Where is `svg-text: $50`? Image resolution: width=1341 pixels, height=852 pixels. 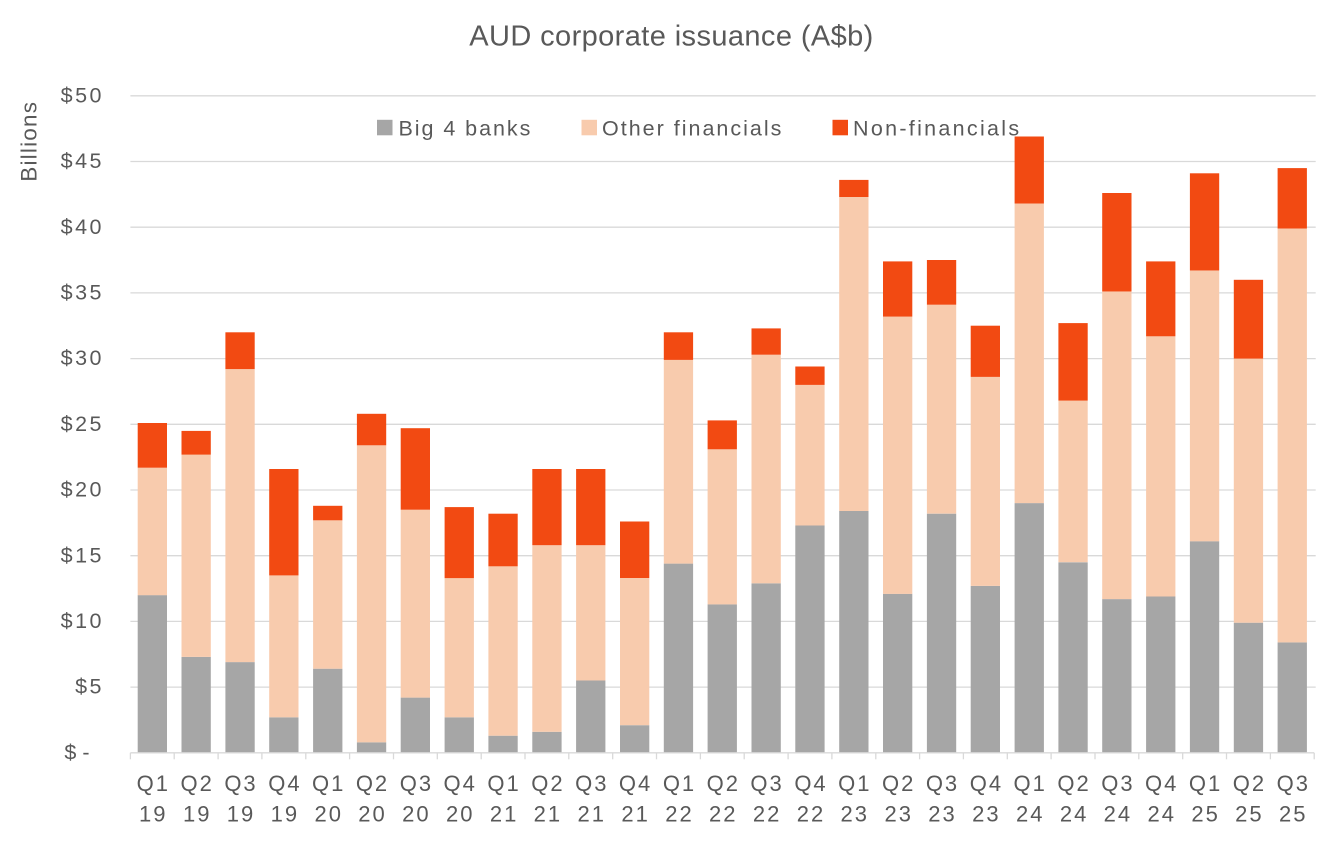 svg-text: $50 is located at coordinates (82, 95).